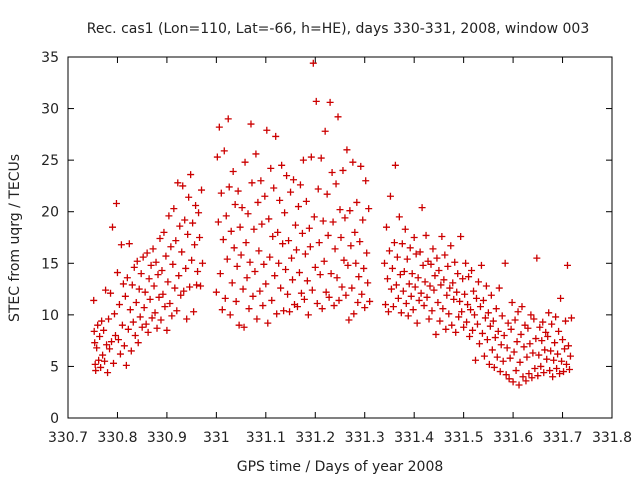 The height and width of the screenshot is (480, 640). Describe the element at coordinates (50, 161) in the screenshot. I see `y-tick-label: 25` at that location.